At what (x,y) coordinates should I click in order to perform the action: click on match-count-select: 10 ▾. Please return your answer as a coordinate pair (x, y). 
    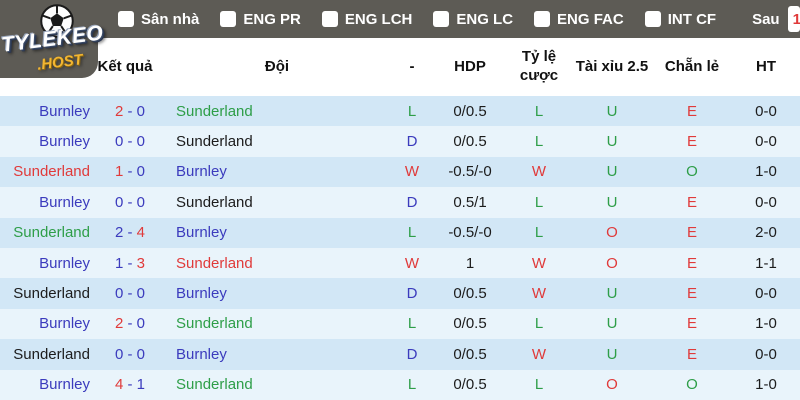
    Looking at the image, I should click on (793, 19).